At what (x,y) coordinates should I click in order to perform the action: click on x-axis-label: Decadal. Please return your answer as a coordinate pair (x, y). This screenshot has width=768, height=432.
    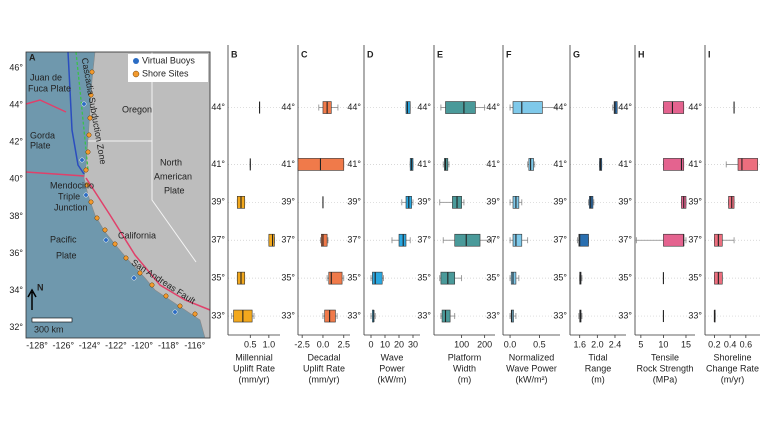
    Looking at the image, I should click on (323, 357).